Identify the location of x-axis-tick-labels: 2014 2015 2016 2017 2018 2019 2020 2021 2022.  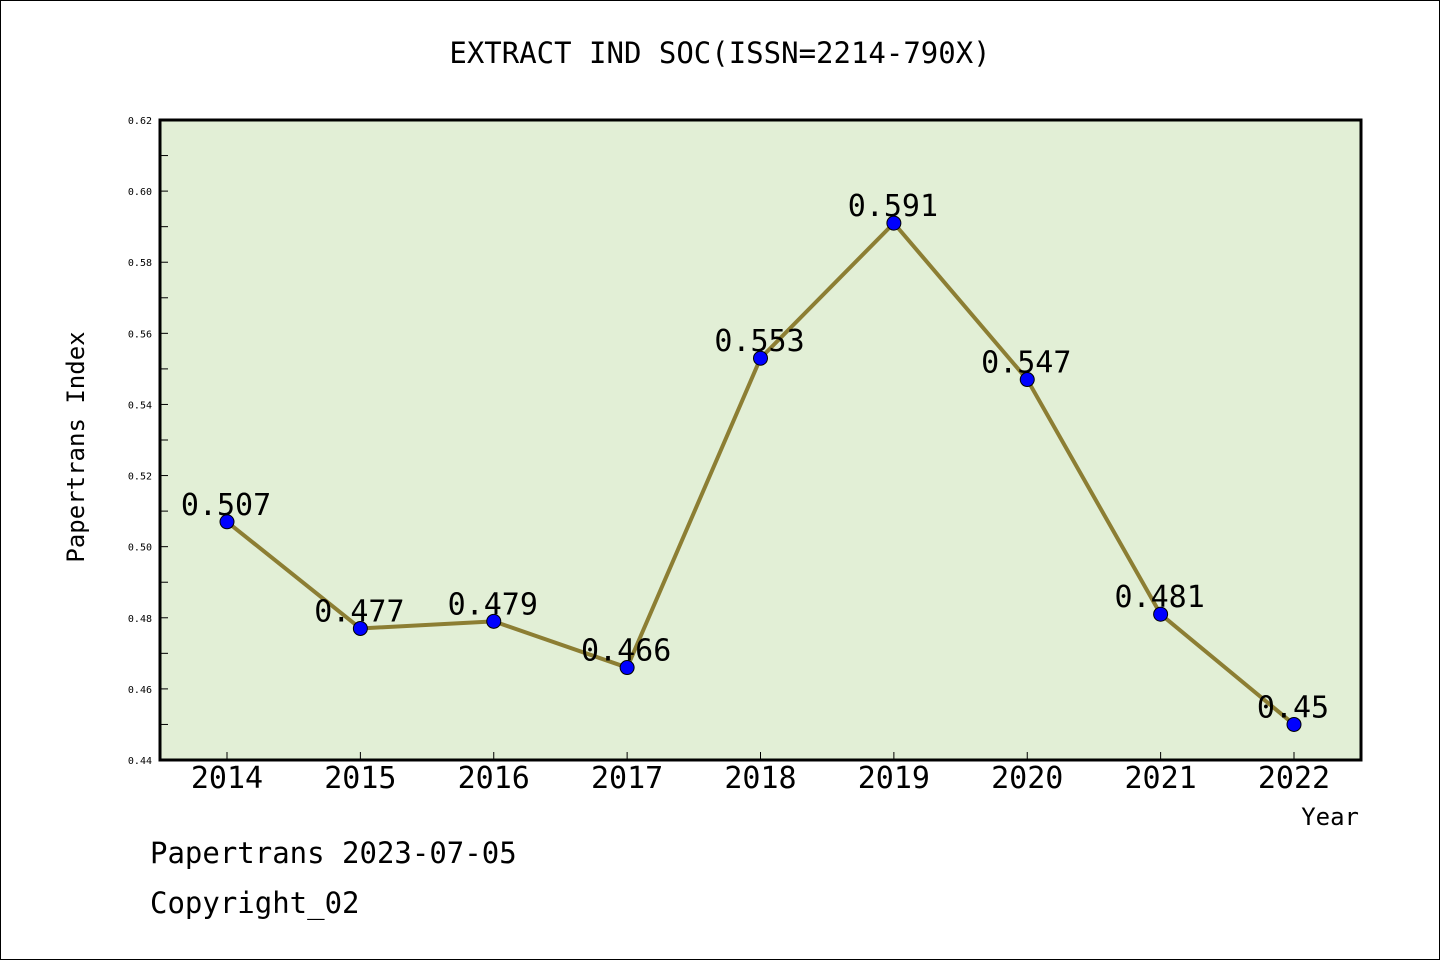
(760, 778).